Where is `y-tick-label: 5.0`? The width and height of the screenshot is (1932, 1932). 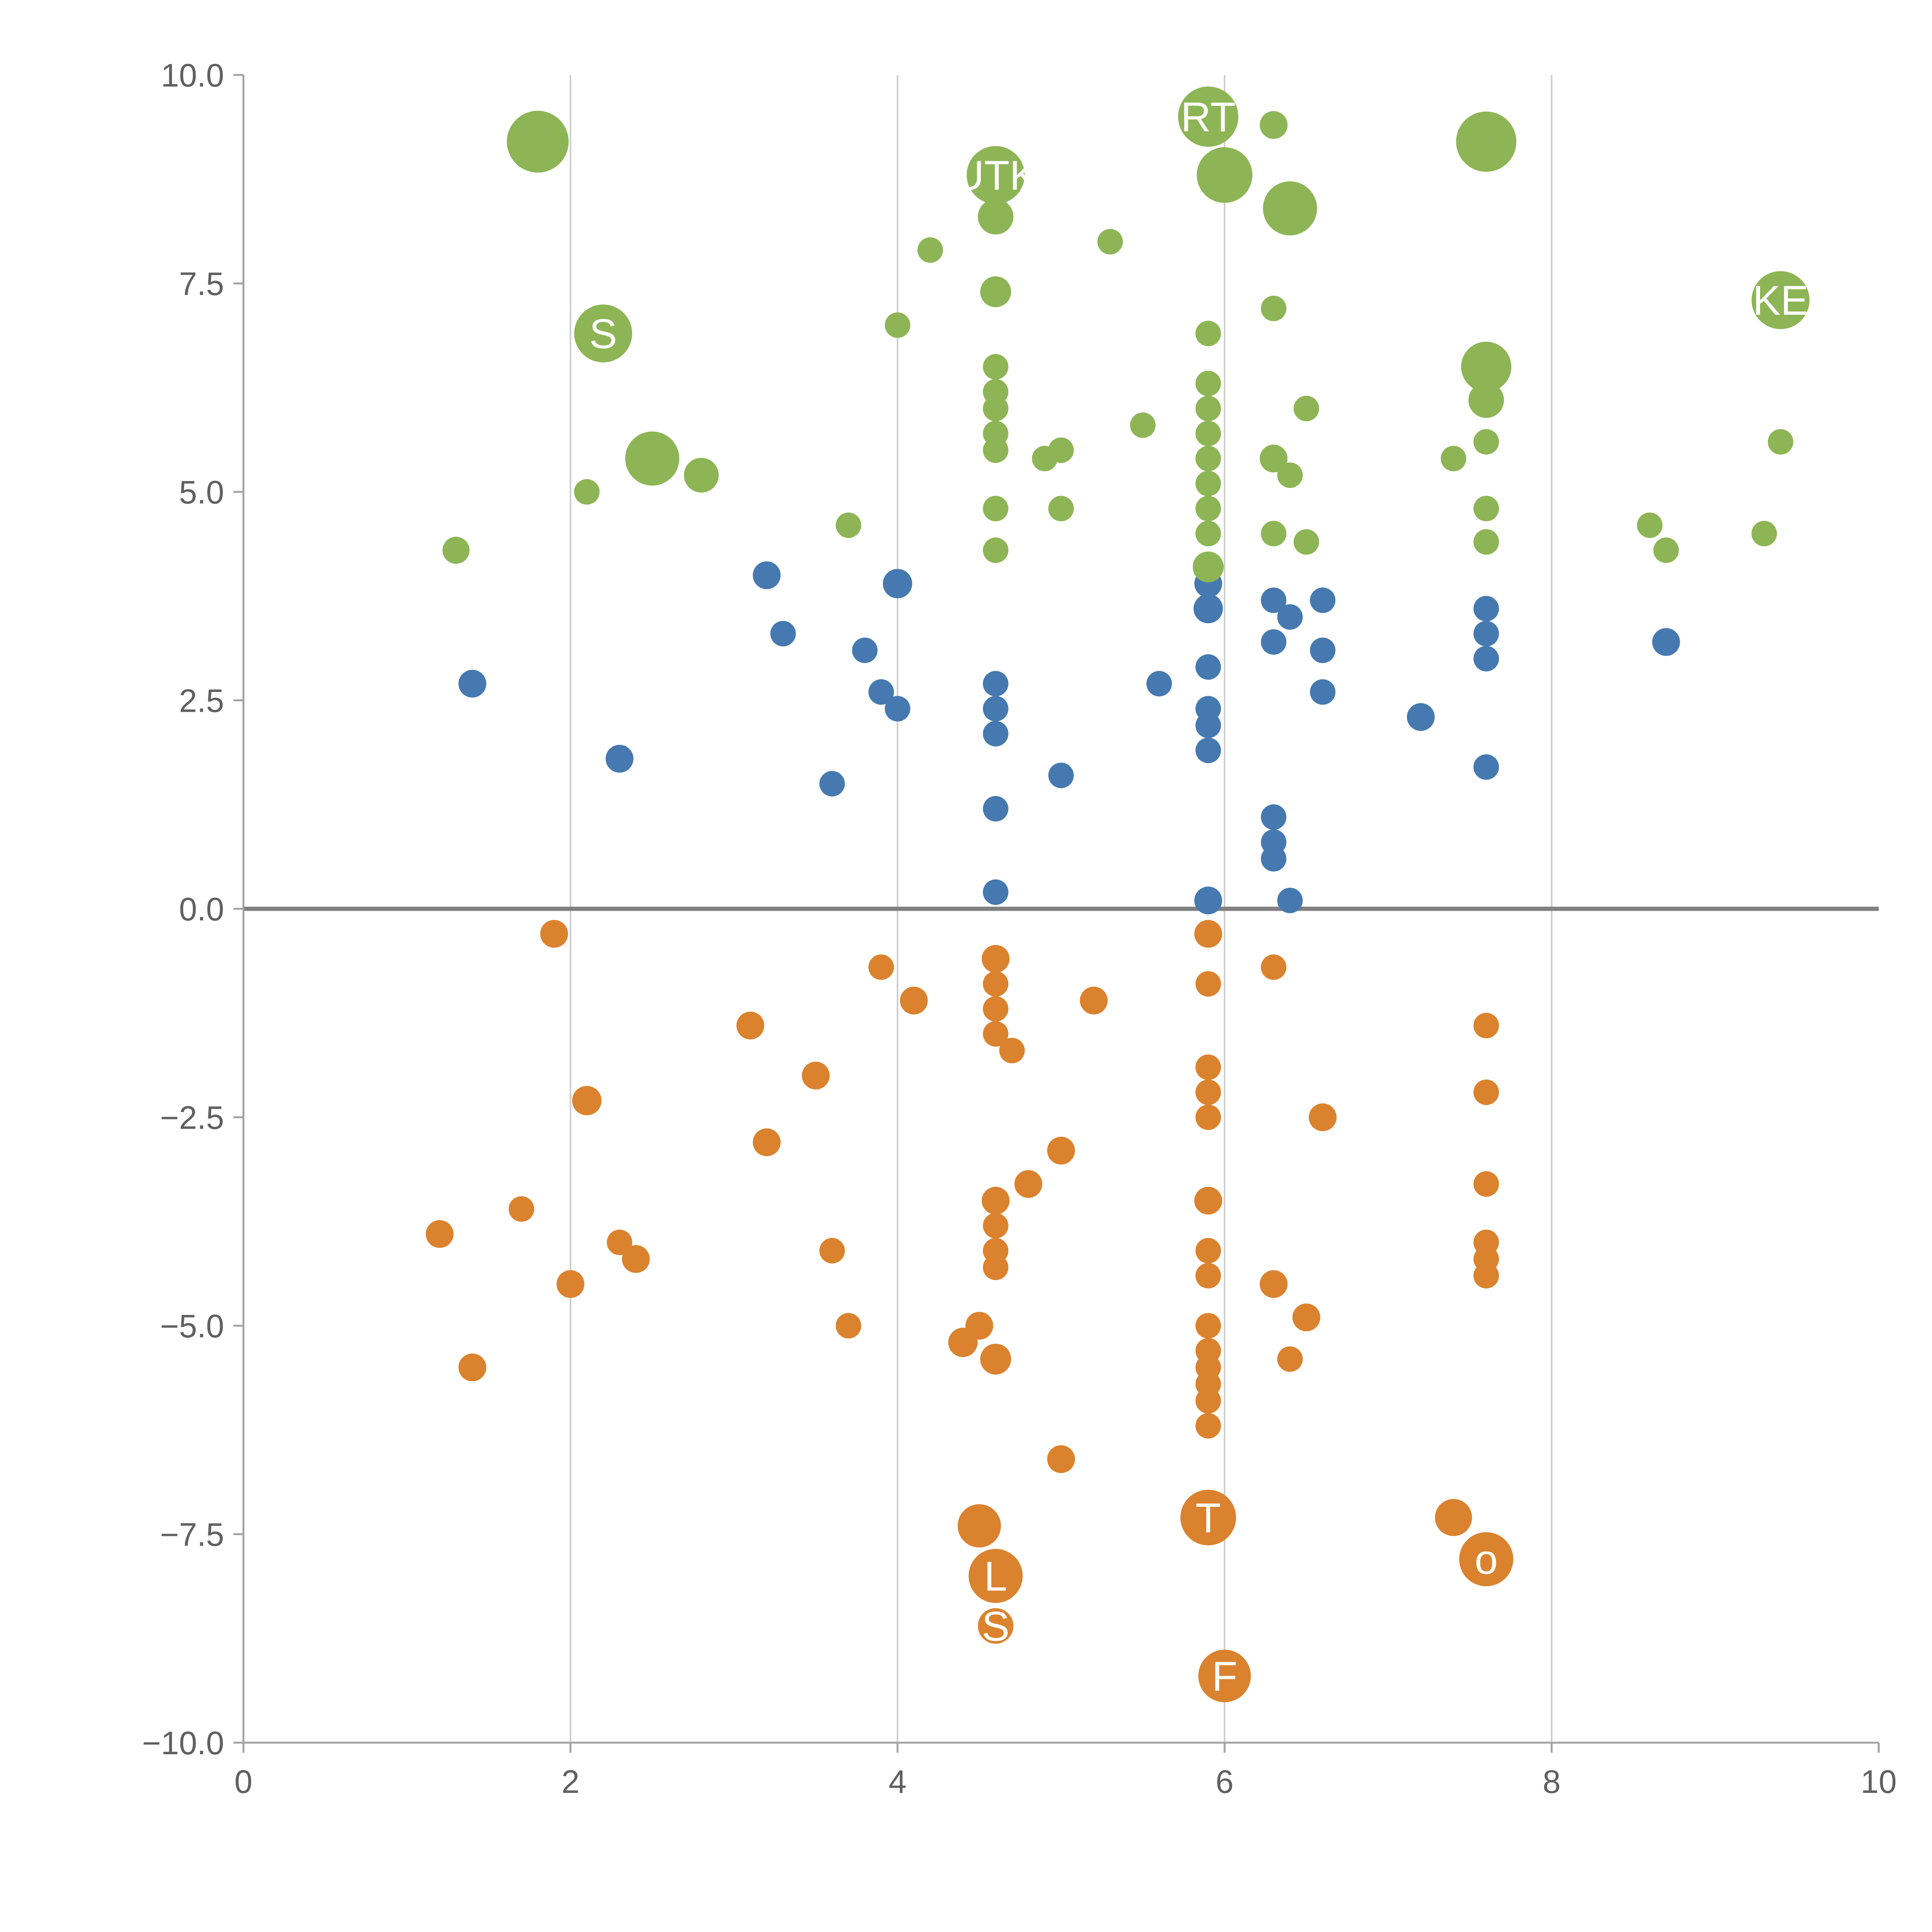 y-tick-label: 5.0 is located at coordinates (202, 492).